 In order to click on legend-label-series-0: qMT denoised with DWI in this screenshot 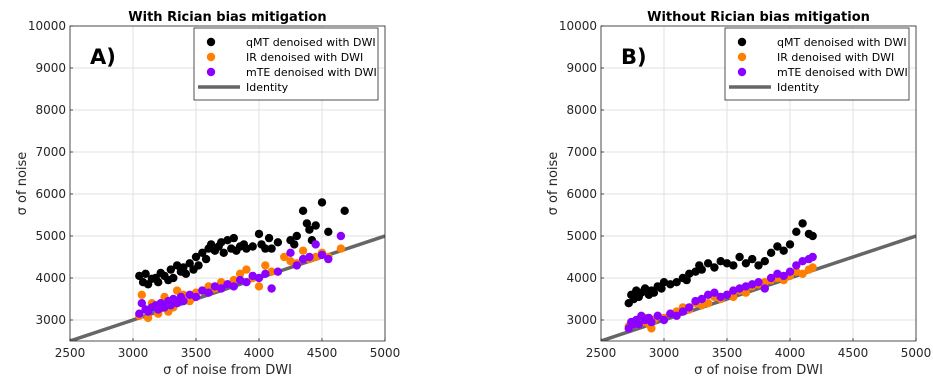, I will do `click(311, 42)`.